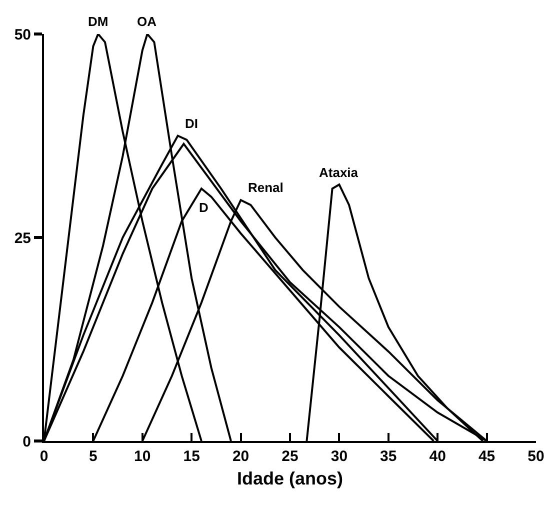 Image resolution: width=549 pixels, height=510 pixels. I want to click on y-tick-label: 25, so click(22, 238).